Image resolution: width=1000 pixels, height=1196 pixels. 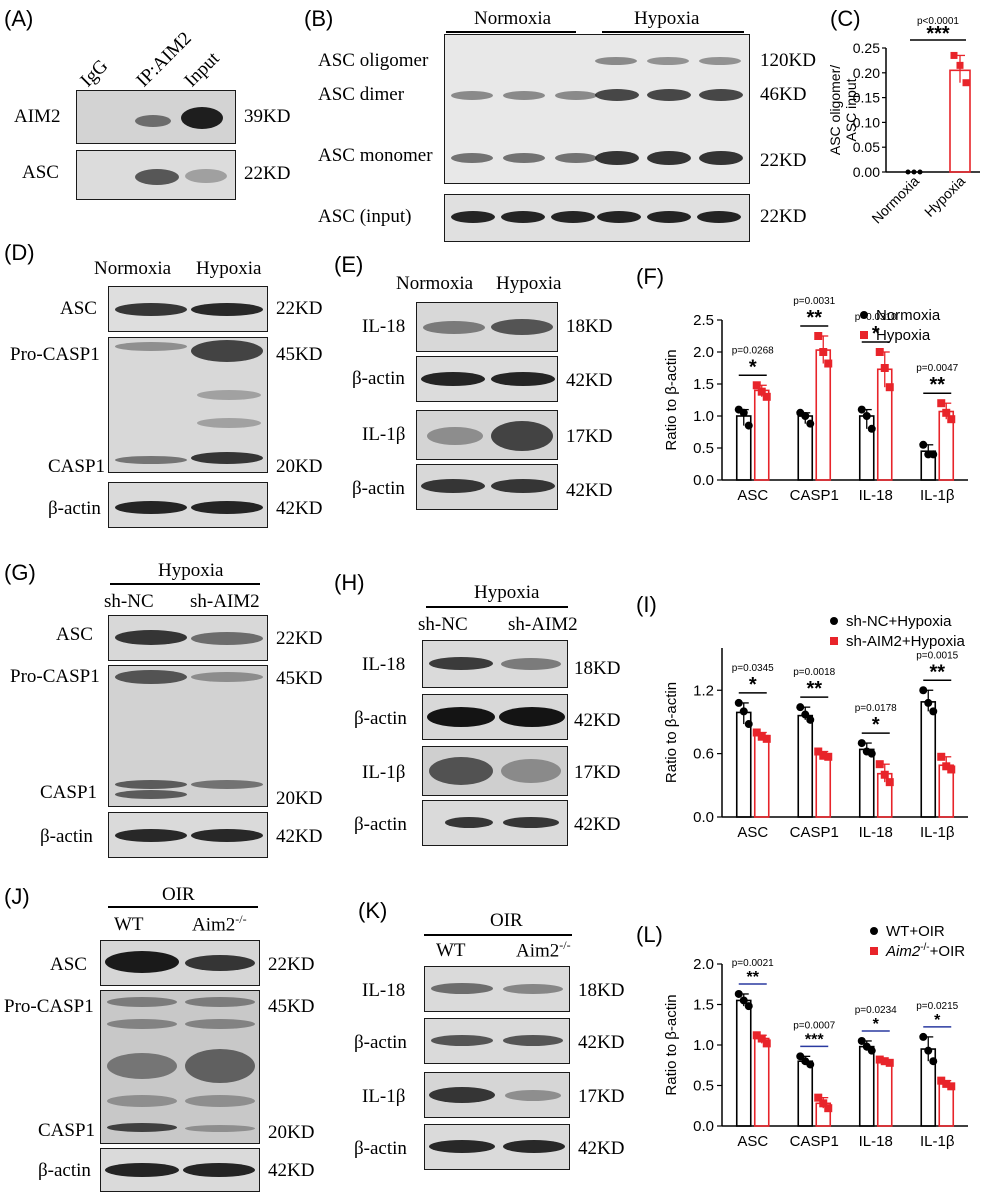 I want to click on group-shnc-g: sh-NC, so click(x=129, y=601).